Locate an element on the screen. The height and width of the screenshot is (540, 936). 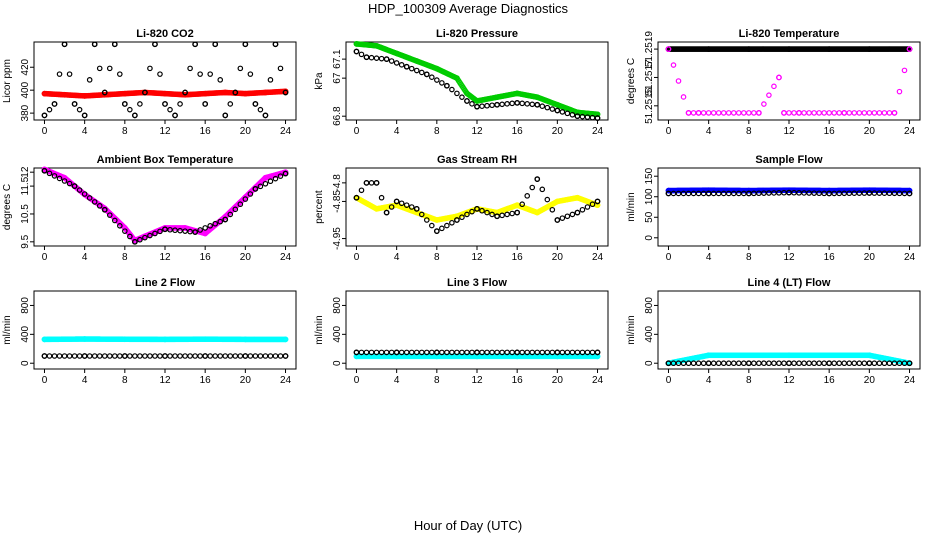
series-yellow is located at coordinates (477, 208).